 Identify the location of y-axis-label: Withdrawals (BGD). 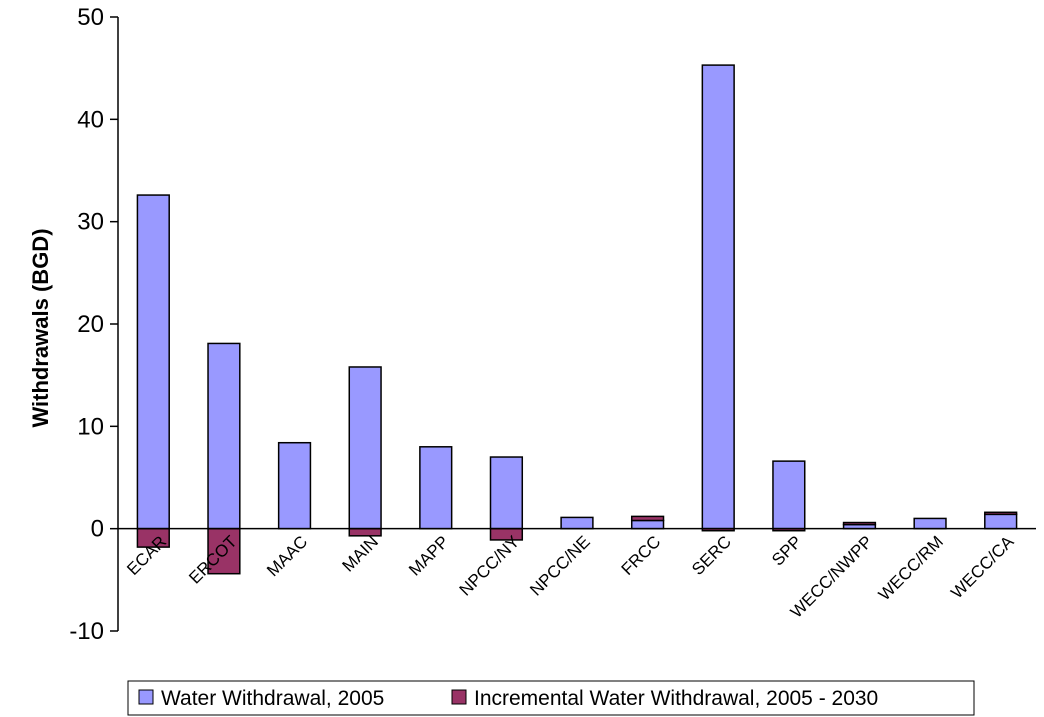
(40, 327).